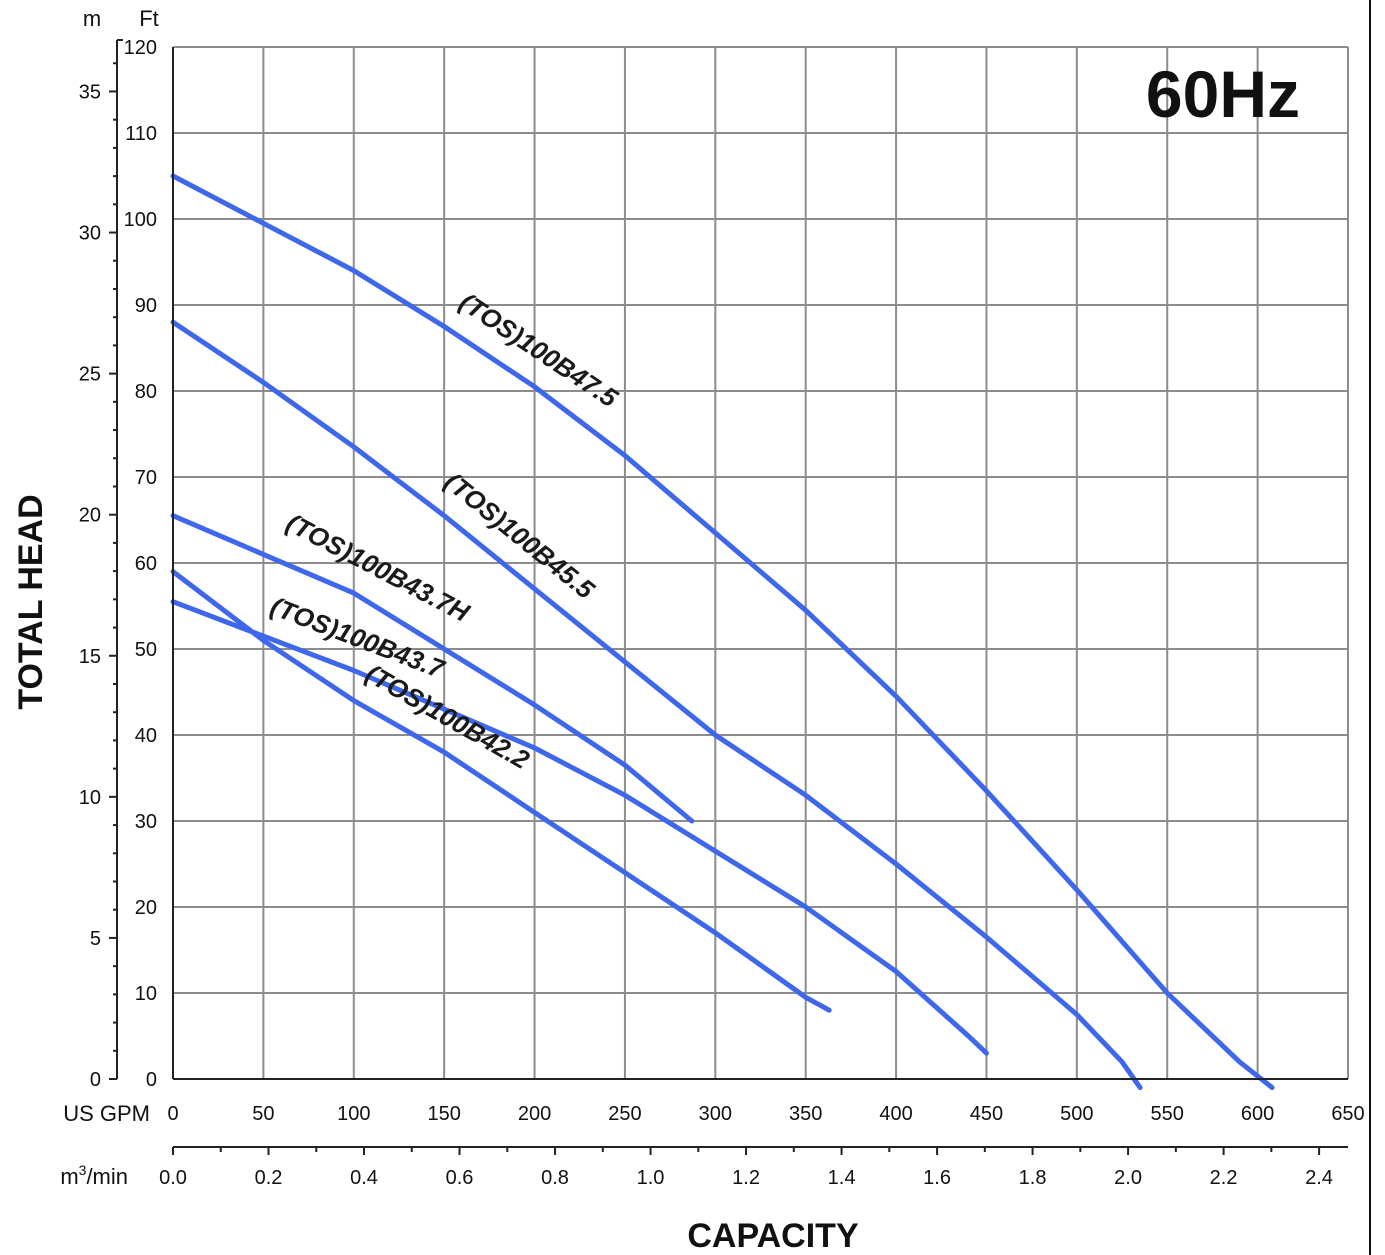 This screenshot has width=1385, height=1255. I want to click on y-primary-unit: Ft, so click(149, 18).